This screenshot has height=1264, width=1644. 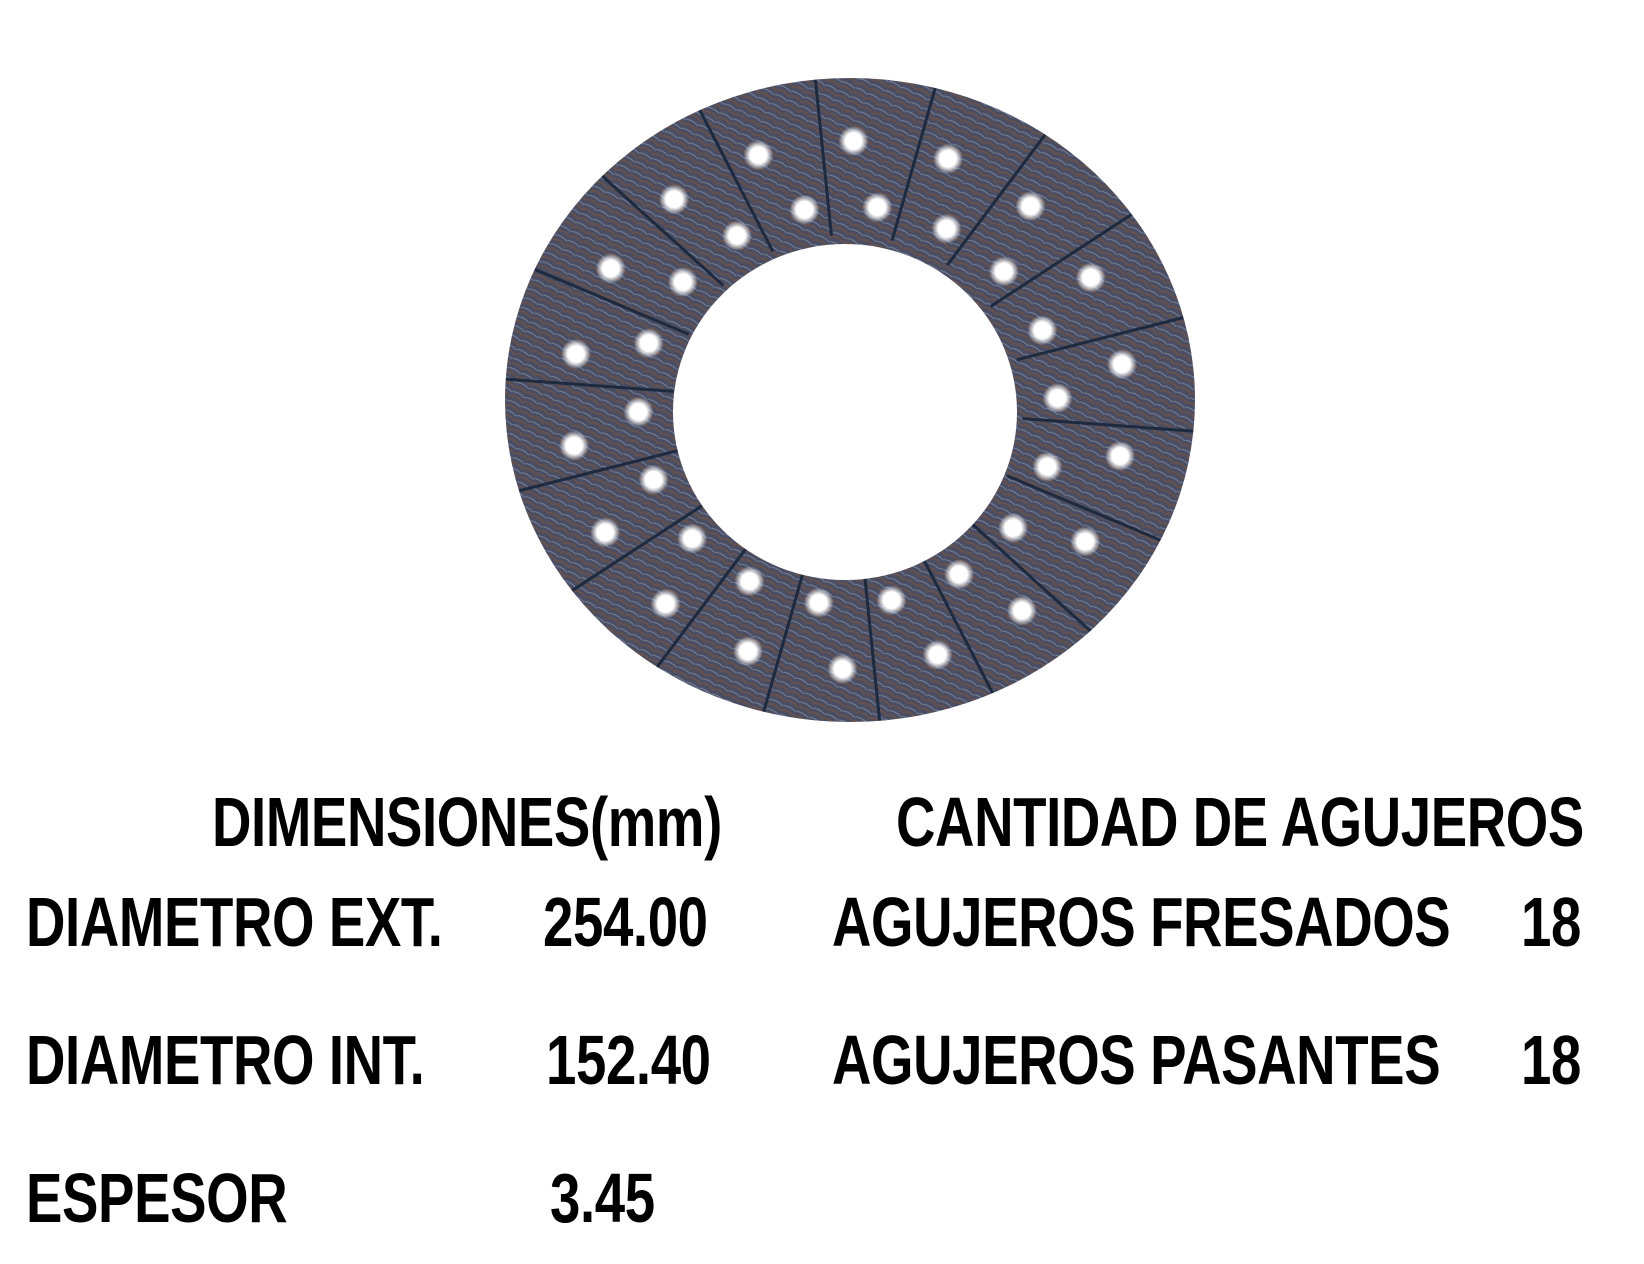 I want to click on dim-label-ext: DIAMETRO EXT., so click(x=234, y=922).